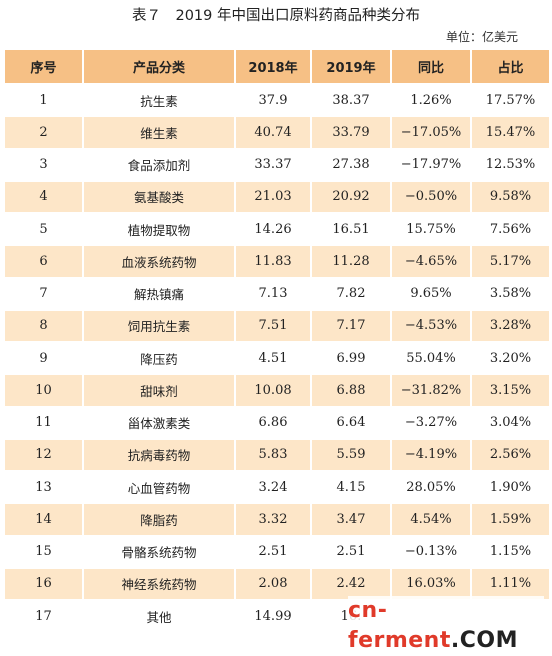 The width and height of the screenshot is (552, 656). Describe the element at coordinates (44, 293) in the screenshot. I see `cell-index: 7` at that location.